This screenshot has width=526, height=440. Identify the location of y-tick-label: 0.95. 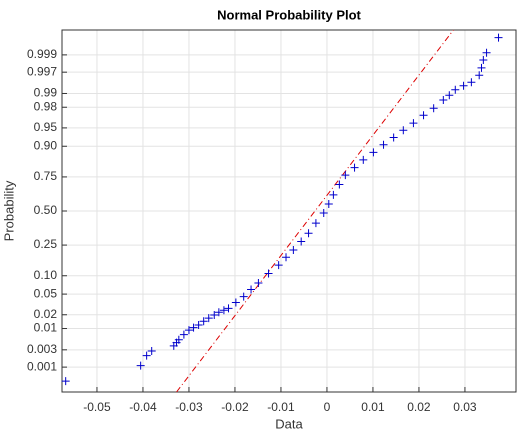
(46, 127).